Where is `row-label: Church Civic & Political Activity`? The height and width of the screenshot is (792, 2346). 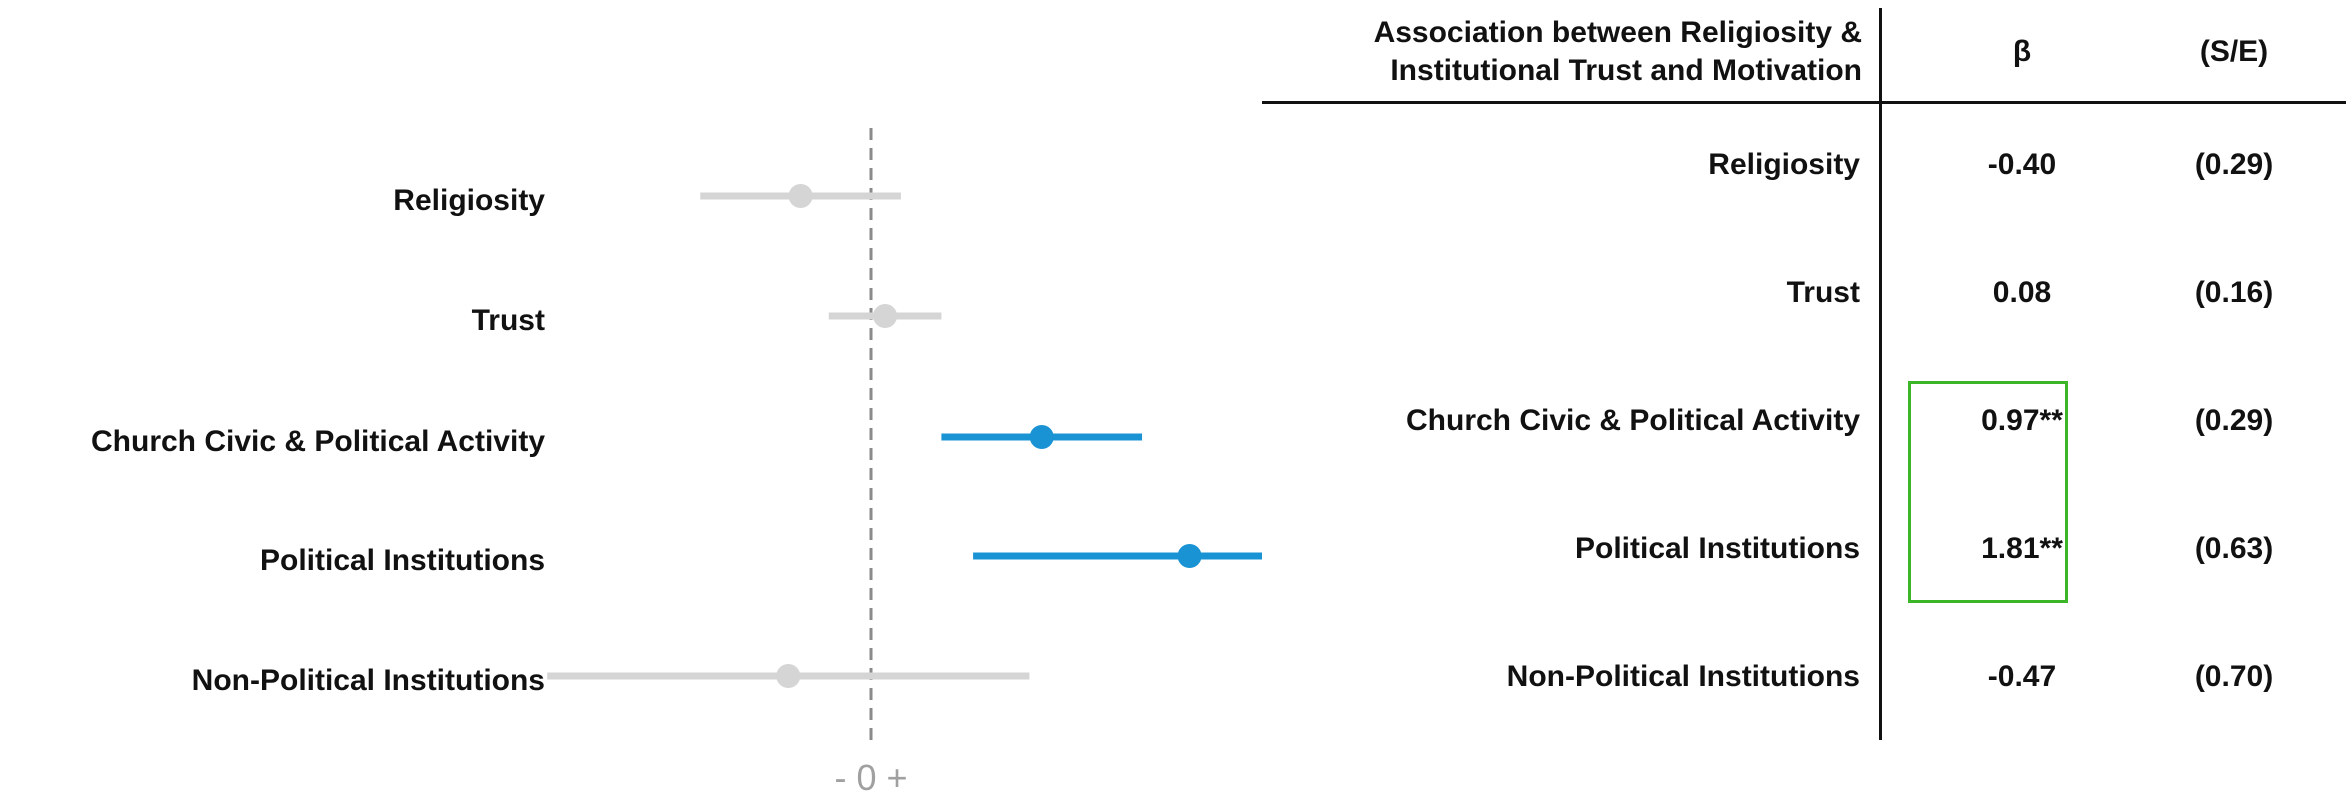 row-label: Church Civic & Political Activity is located at coordinates (318, 441).